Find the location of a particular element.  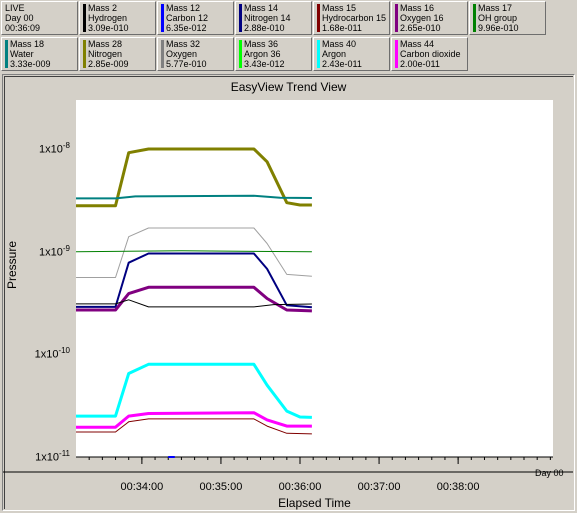

y-tick-exponent: -10 is located at coordinates (64, 351).